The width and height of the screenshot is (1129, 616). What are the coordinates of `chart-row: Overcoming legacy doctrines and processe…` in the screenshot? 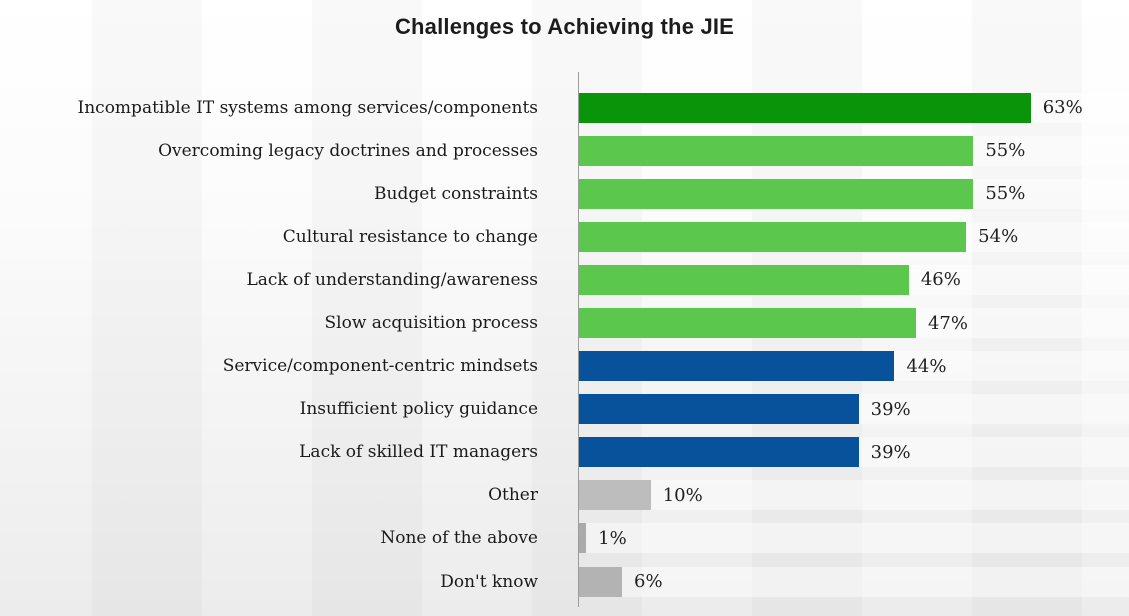 It's located at (564, 150).